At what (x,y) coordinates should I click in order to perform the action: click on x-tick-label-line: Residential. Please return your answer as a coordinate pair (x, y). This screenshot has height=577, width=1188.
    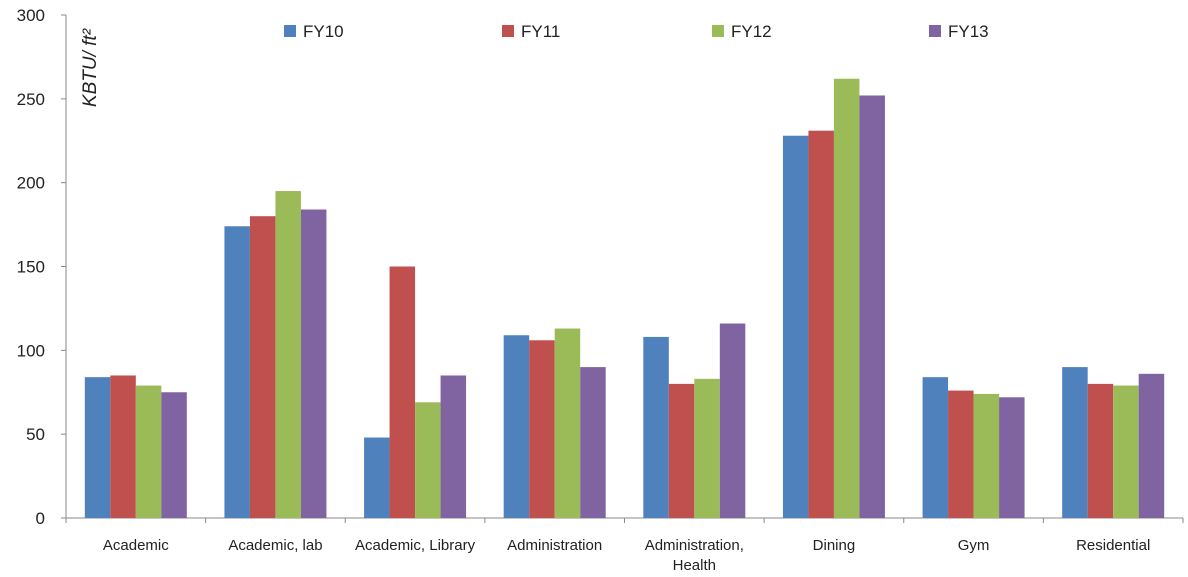
    Looking at the image, I should click on (1113, 545).